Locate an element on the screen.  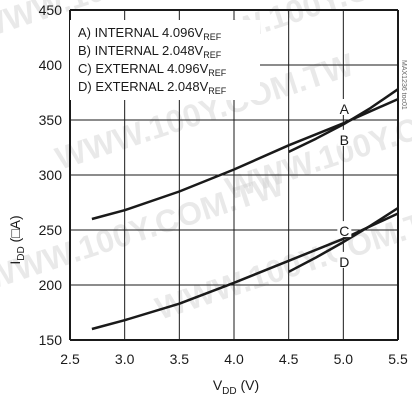
x-tick-label: 5.0 is located at coordinates (344, 359).